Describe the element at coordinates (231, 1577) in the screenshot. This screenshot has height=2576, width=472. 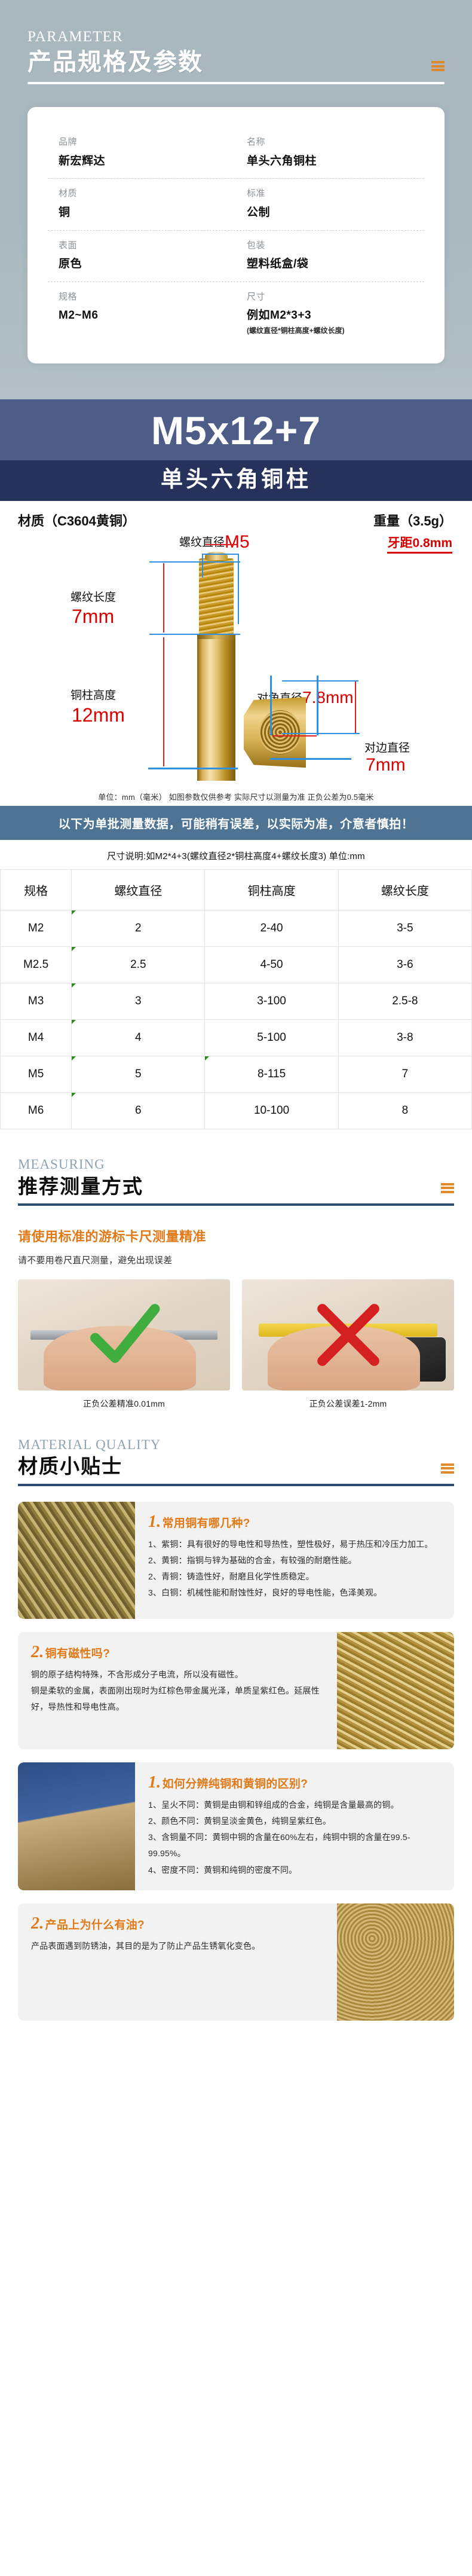
I see `faq-line: 2、青铜：铸造性好，耐磨且化学性质稳定。` at that location.